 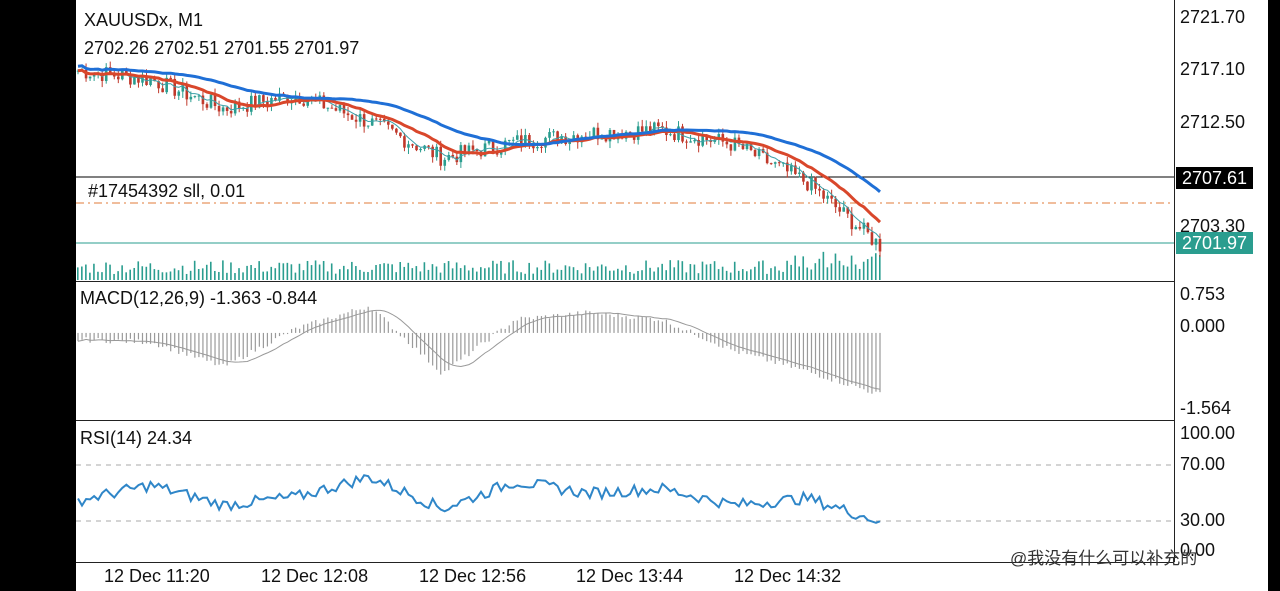 I want to click on rsi-line, so click(x=479, y=499).